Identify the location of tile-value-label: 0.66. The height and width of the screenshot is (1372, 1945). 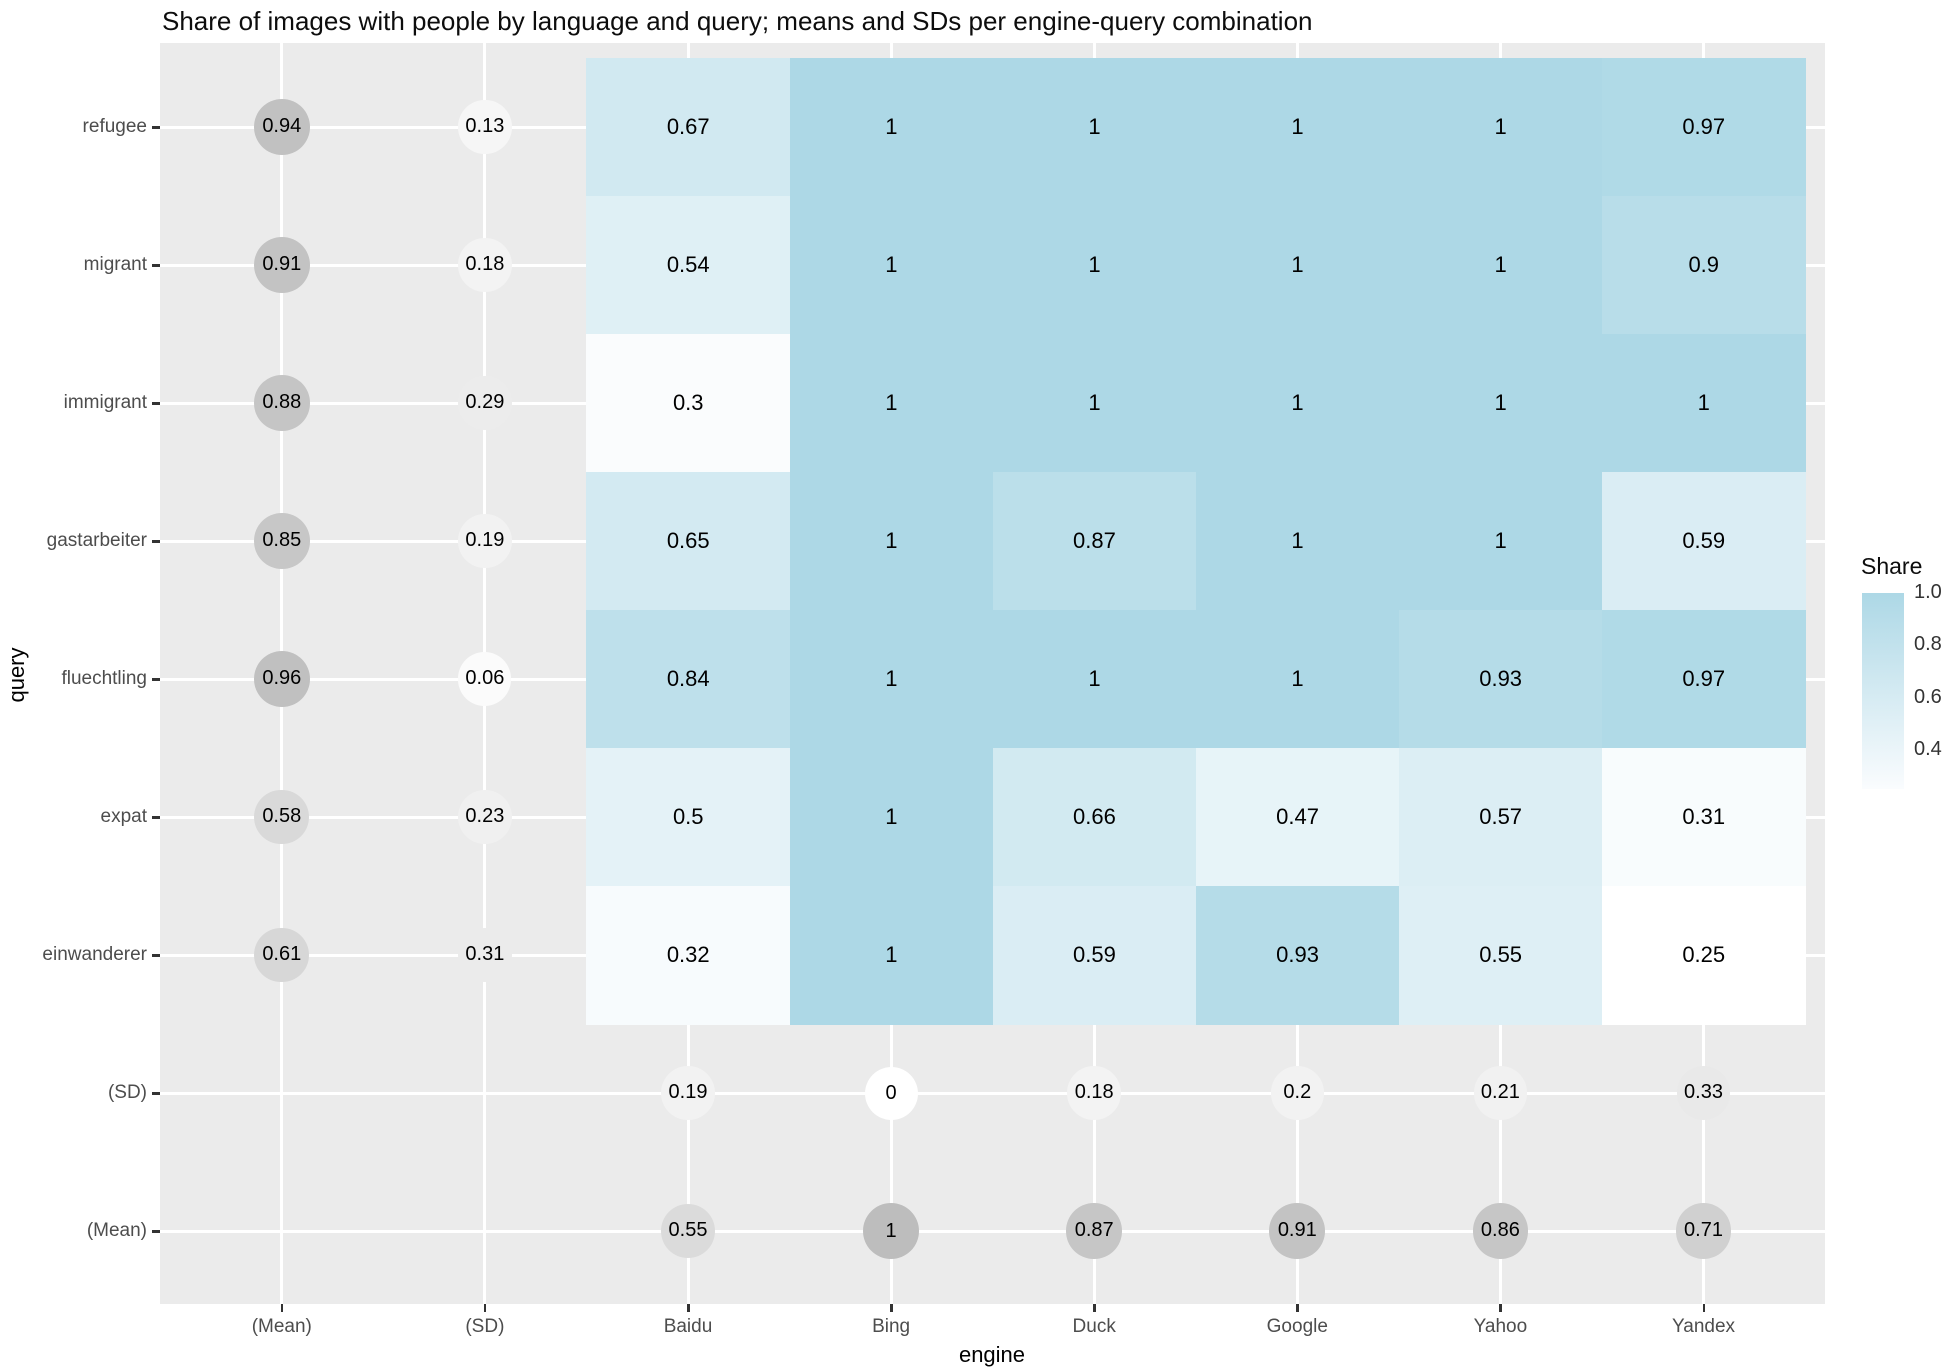
(1094, 817).